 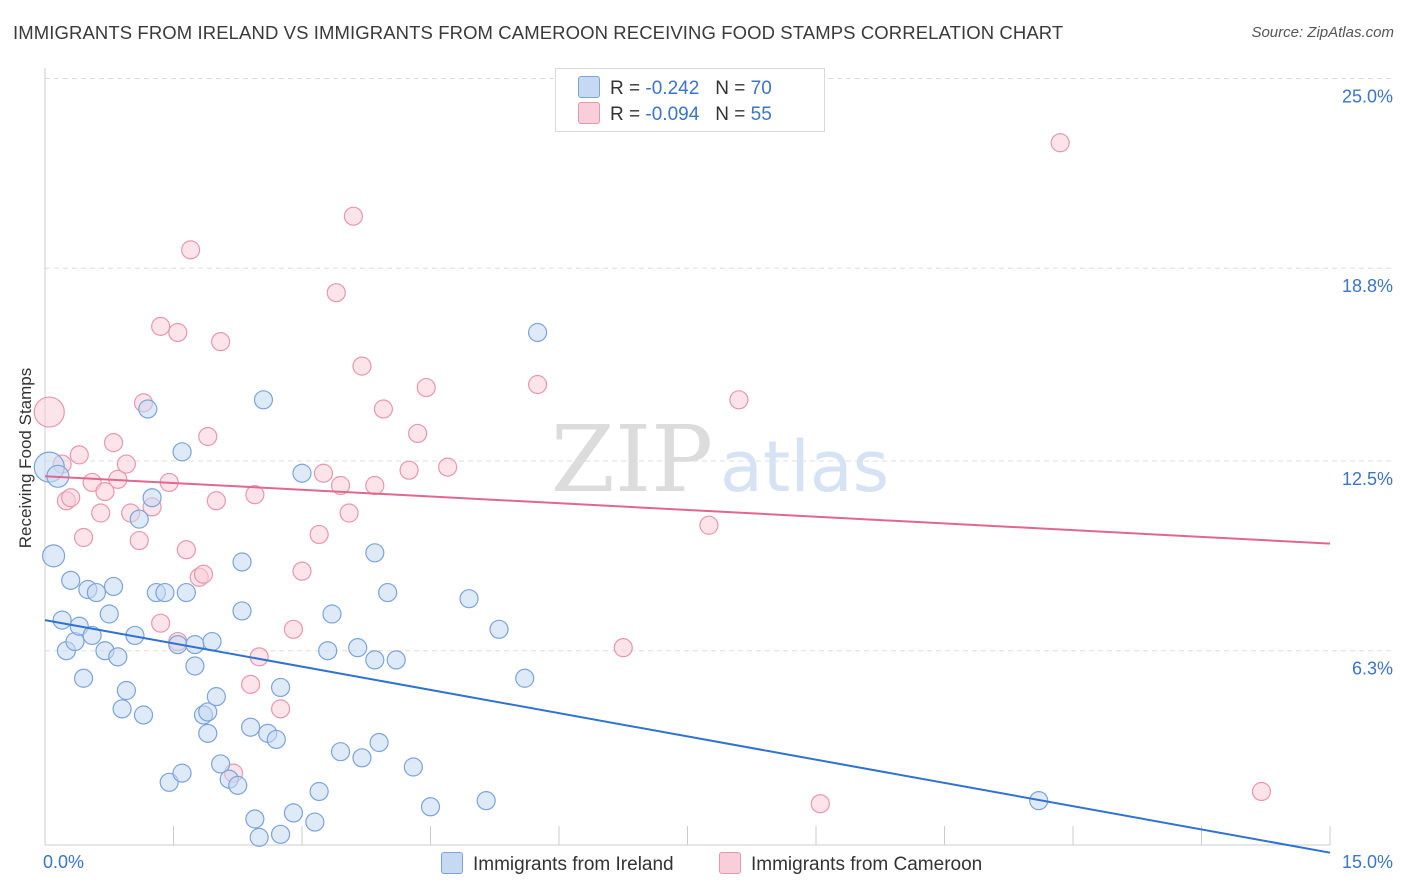 What do you see at coordinates (730, 114) in the screenshot?
I see `legend-n-label-cameroon: N =` at bounding box center [730, 114].